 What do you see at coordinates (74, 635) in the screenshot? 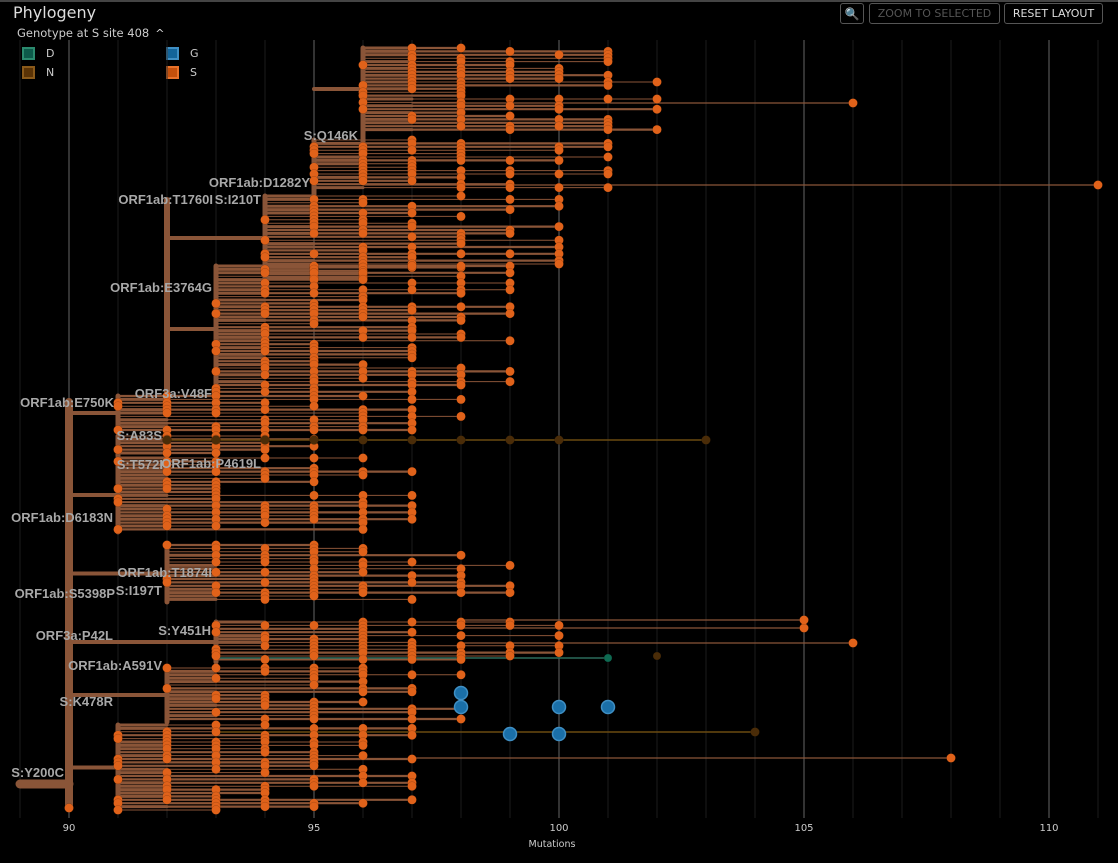
I see `clade-label: ORF3a:P42L` at bounding box center [74, 635].